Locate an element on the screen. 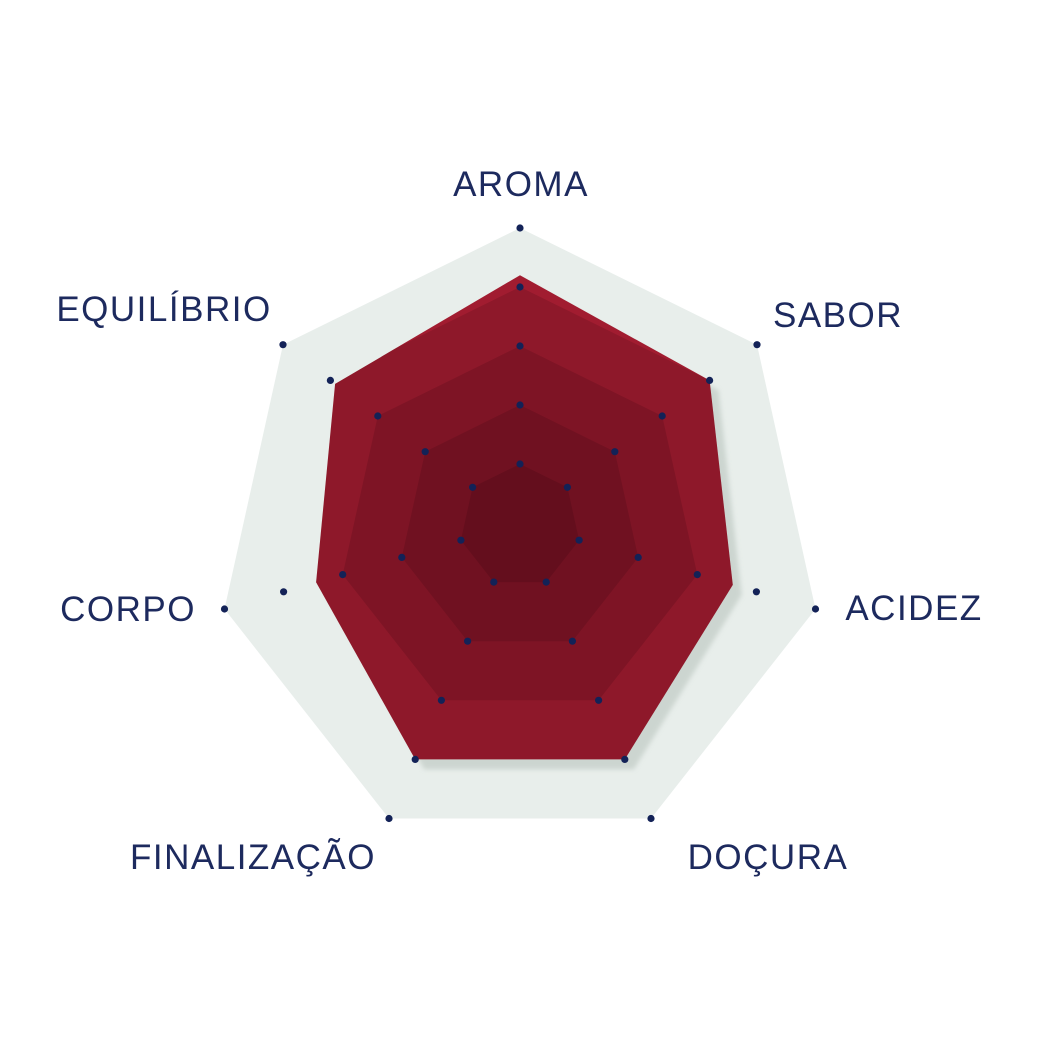 This screenshot has width=1042, height=1042. radar-grid-ring is located at coordinates (520, 523).